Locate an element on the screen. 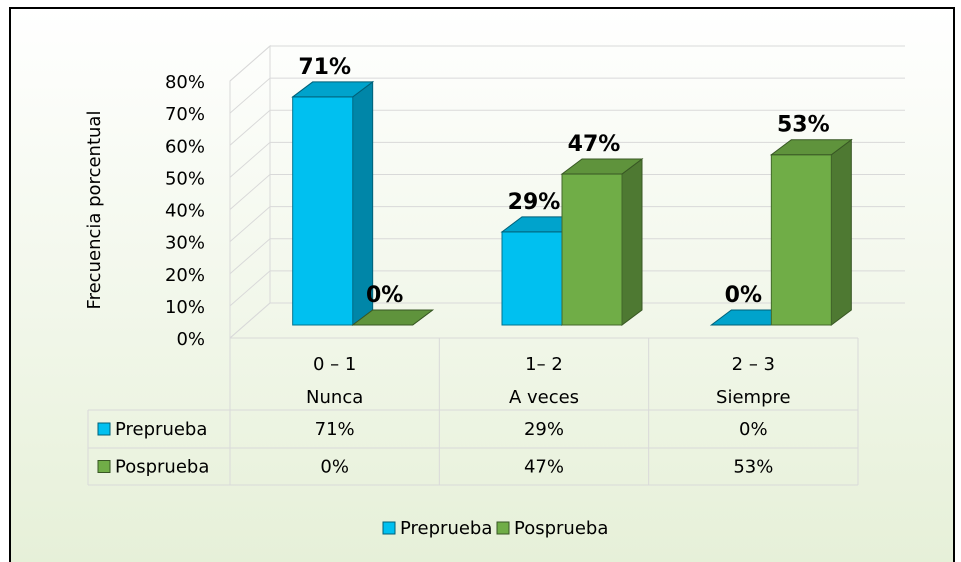 The height and width of the screenshot is (562, 961). y-tick-label: 60% is located at coordinates (185, 146).